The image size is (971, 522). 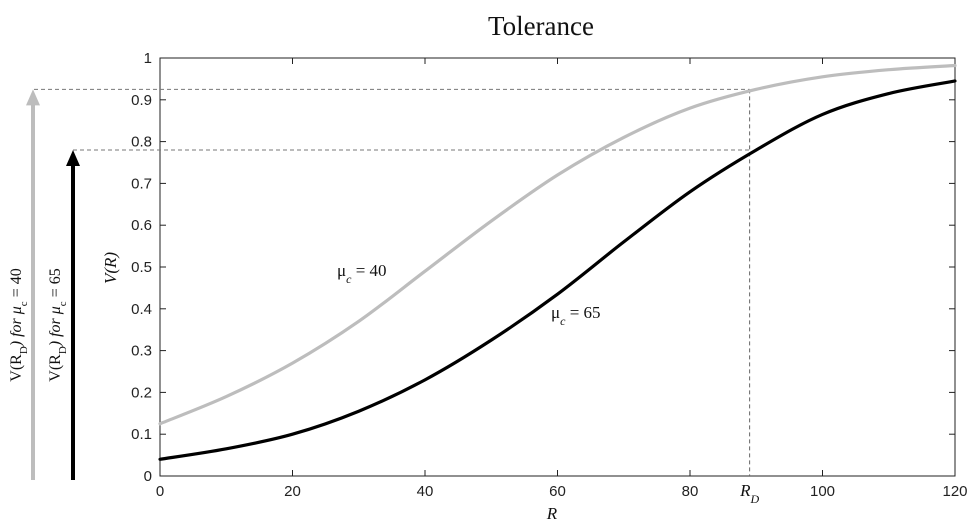 I want to click on y-tick-label: 1, so click(x=148, y=58).